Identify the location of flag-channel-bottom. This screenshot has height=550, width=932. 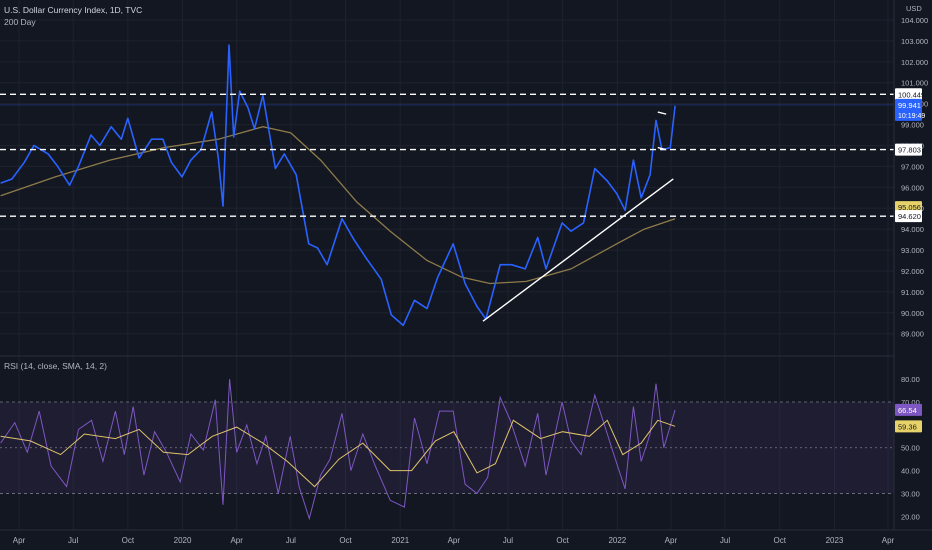
(662, 148).